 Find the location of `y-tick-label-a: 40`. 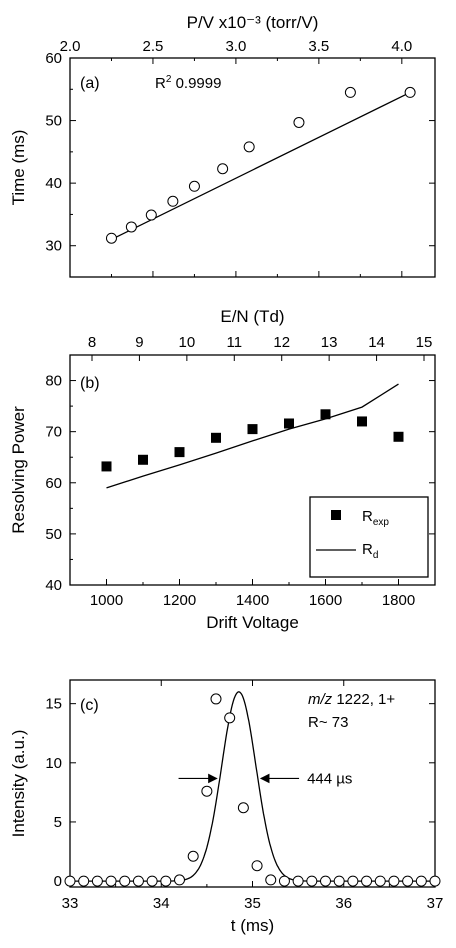

y-tick-label-a: 40 is located at coordinates (53, 183).